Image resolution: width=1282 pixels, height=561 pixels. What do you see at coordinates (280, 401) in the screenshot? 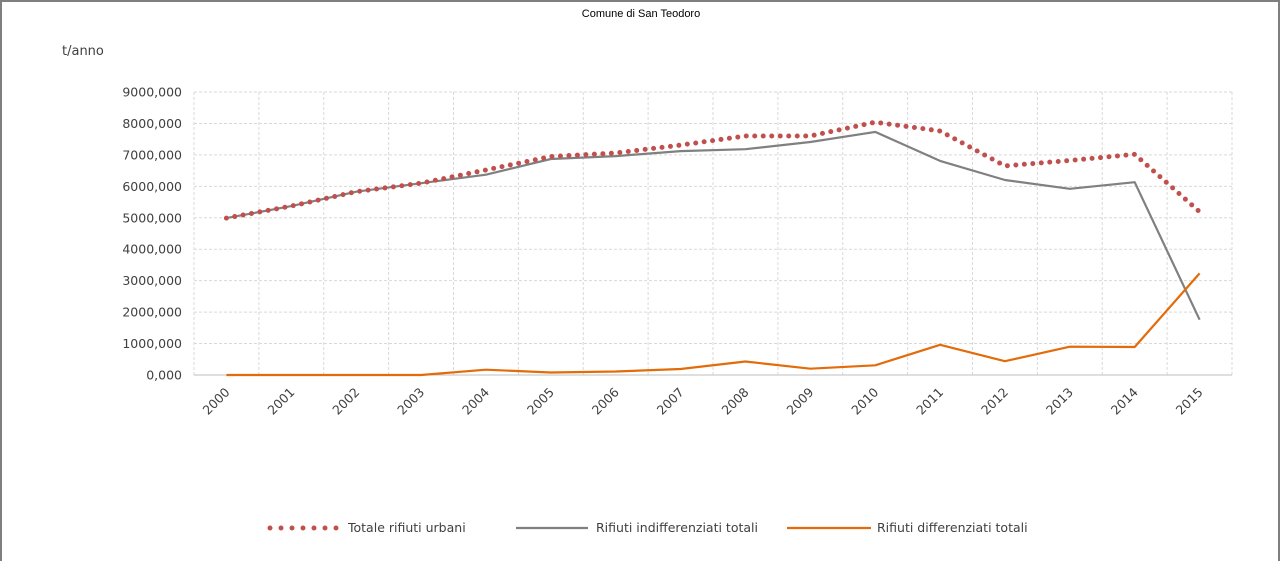
I see `x-tick-label: 2001` at bounding box center [280, 401].